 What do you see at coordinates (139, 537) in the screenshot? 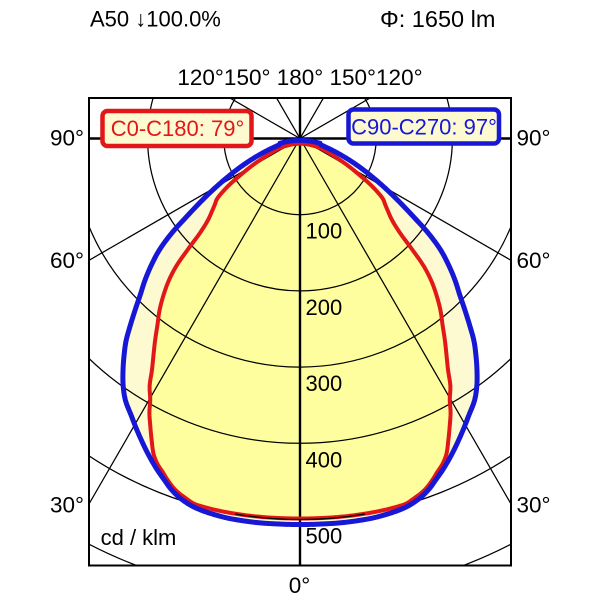
I see `svg-text: cd / klm` at bounding box center [139, 537].